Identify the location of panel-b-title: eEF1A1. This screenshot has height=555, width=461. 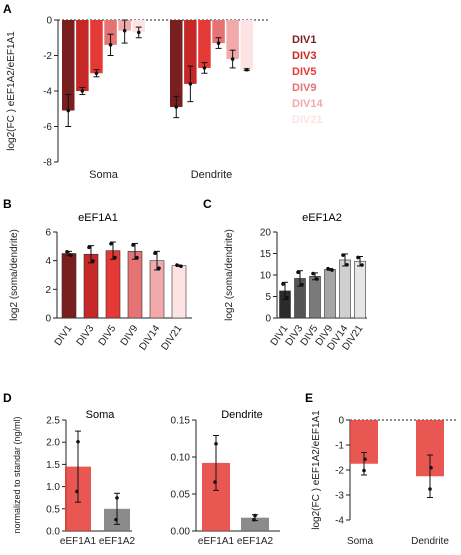
(98, 218).